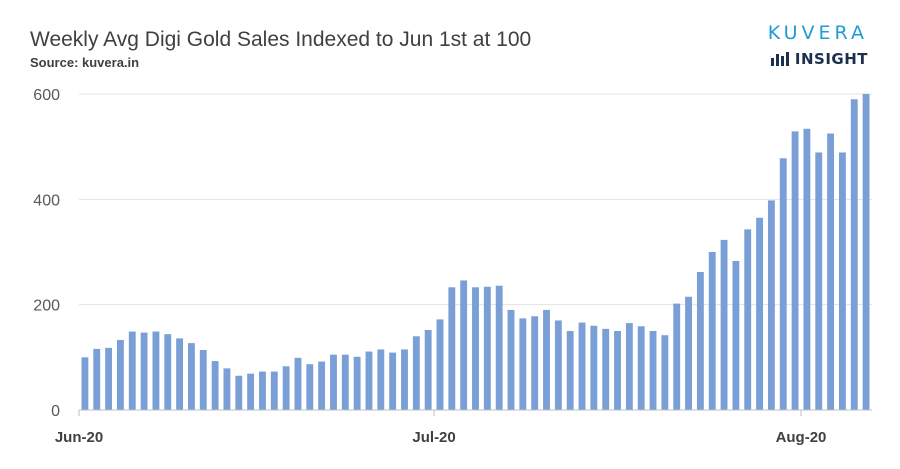 The image size is (900, 469). I want to click on x-tick-label: Jun-20, so click(79, 437).